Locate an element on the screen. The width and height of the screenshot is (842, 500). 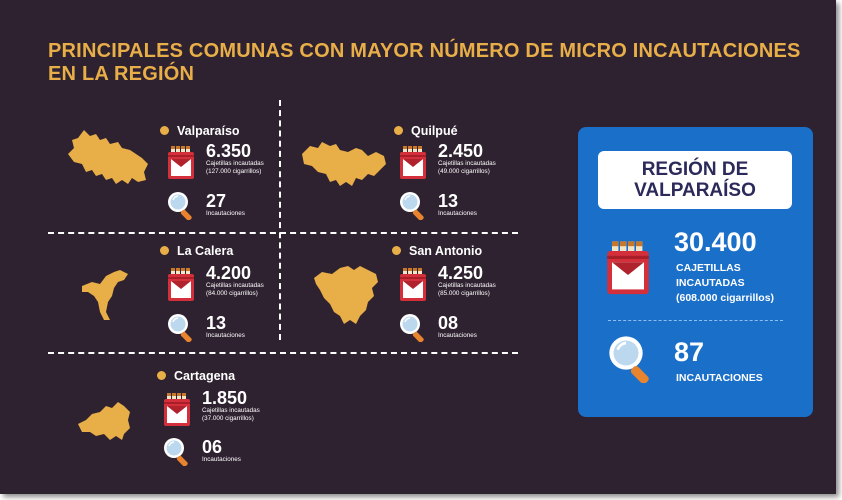
cajetillas-value: 1.850 is located at coordinates (225, 398).